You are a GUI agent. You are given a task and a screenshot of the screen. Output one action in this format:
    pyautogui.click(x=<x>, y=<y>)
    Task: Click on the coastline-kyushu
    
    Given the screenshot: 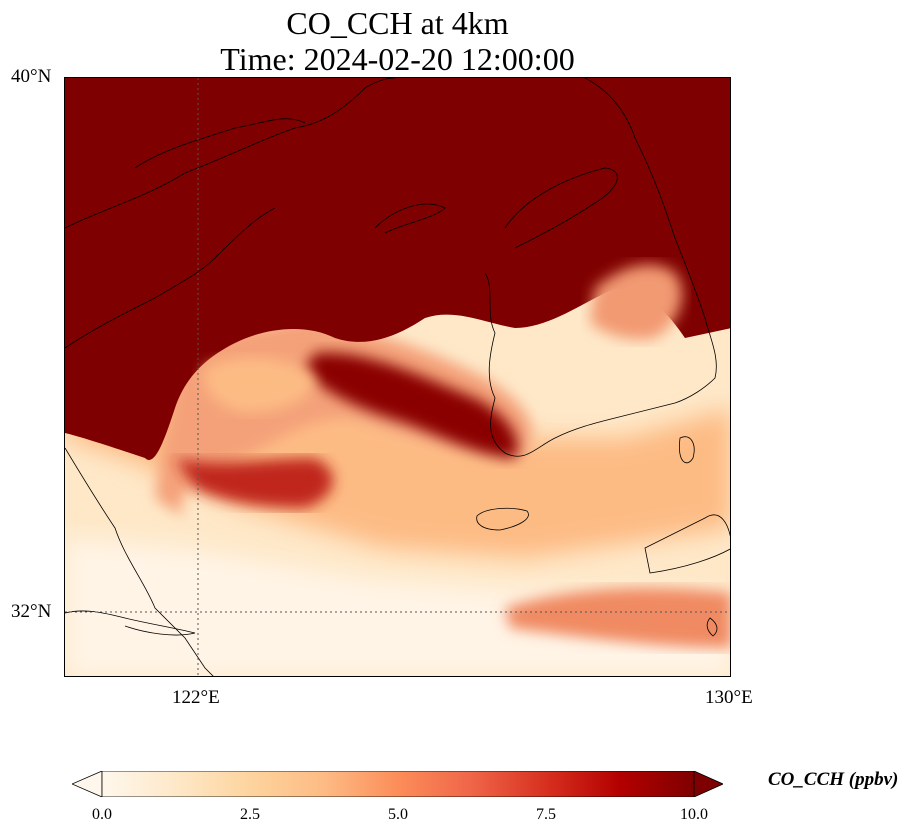 What is the action you would take?
    pyautogui.click(x=687, y=544)
    